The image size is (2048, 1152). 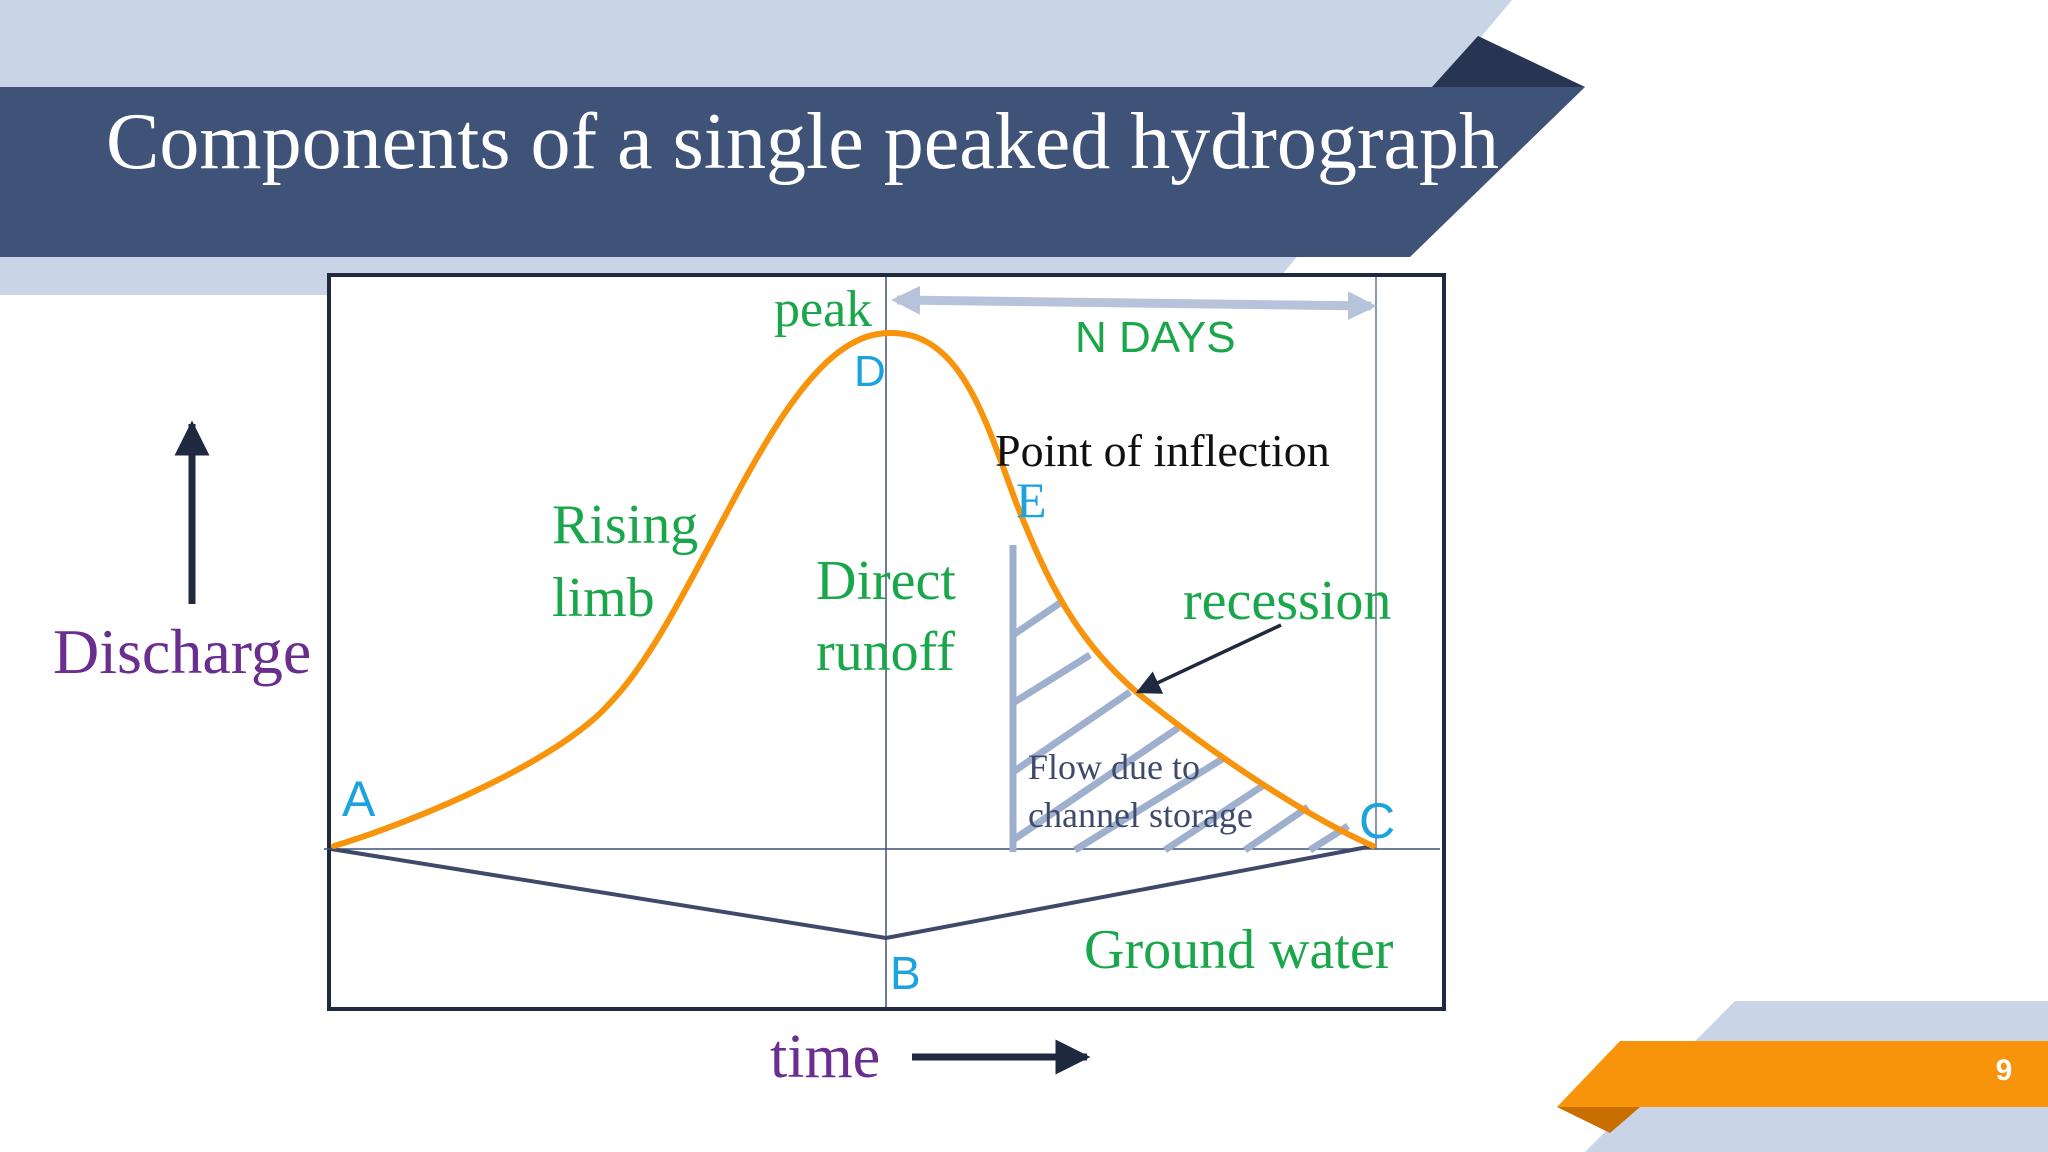 I want to click on point-of-inflection-label: Point of inflection, so click(x=1162, y=450).